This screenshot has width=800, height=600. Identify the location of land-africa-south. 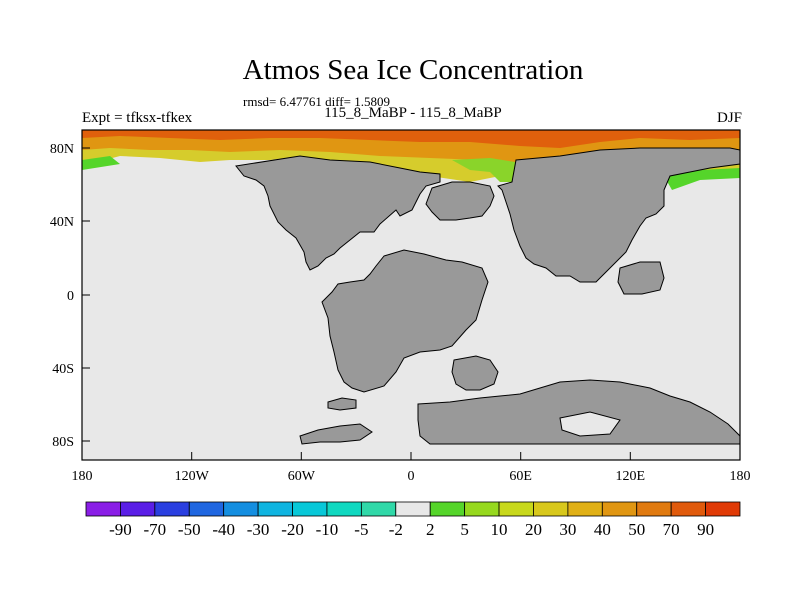
(475, 373).